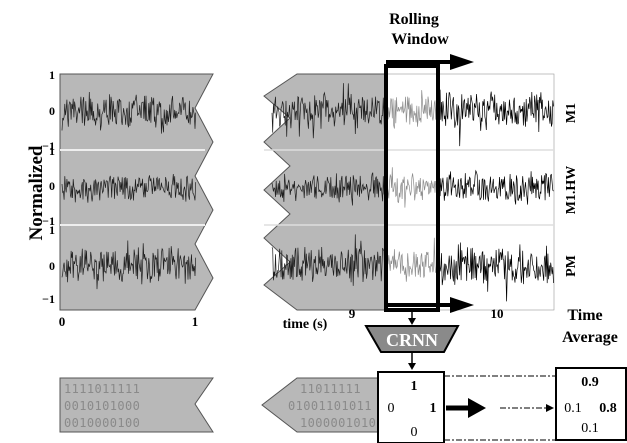  What do you see at coordinates (328, 113) in the screenshot?
I see `trace-right-ch1` at bounding box center [328, 113].